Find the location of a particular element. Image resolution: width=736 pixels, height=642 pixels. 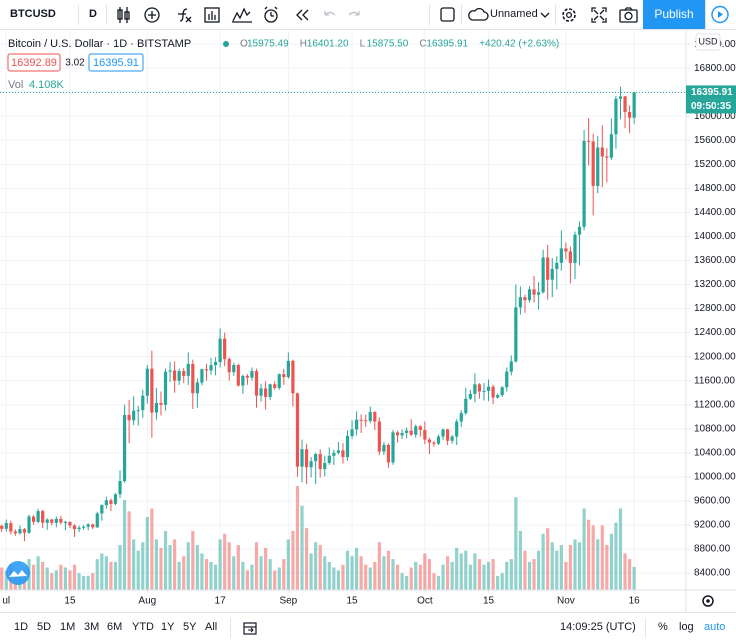

y-tick-label: 9200.00 is located at coordinates (712, 525).